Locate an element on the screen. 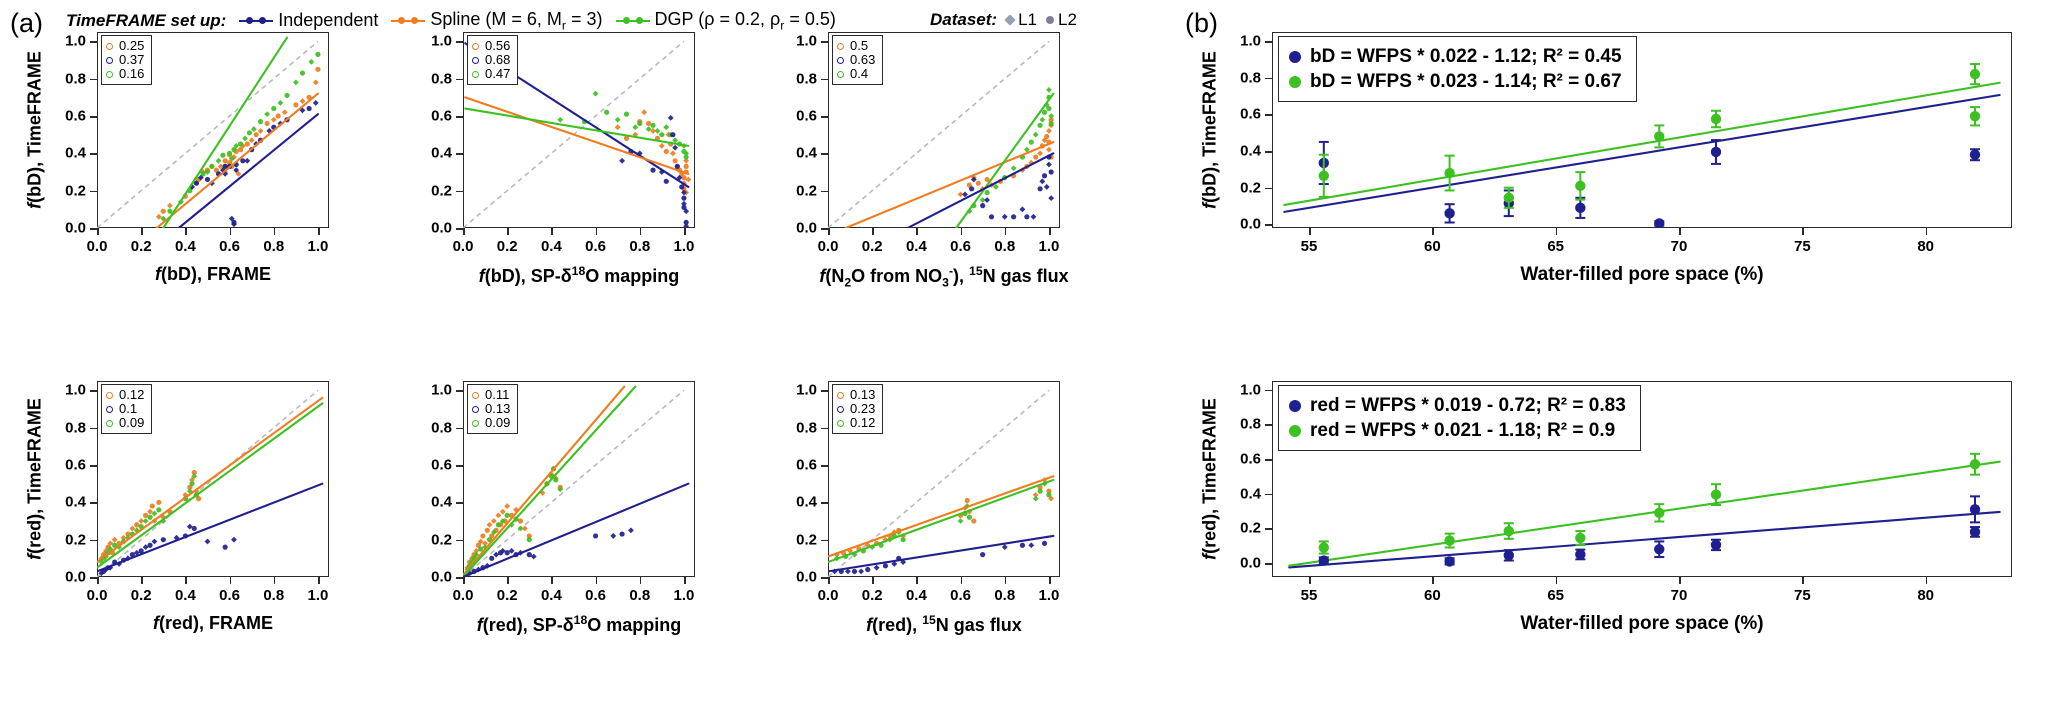 The height and width of the screenshot is (727, 2067). legend-row: red = WFPS * 0.021 - 1.18; R² = 0.9 is located at coordinates (1457, 430).